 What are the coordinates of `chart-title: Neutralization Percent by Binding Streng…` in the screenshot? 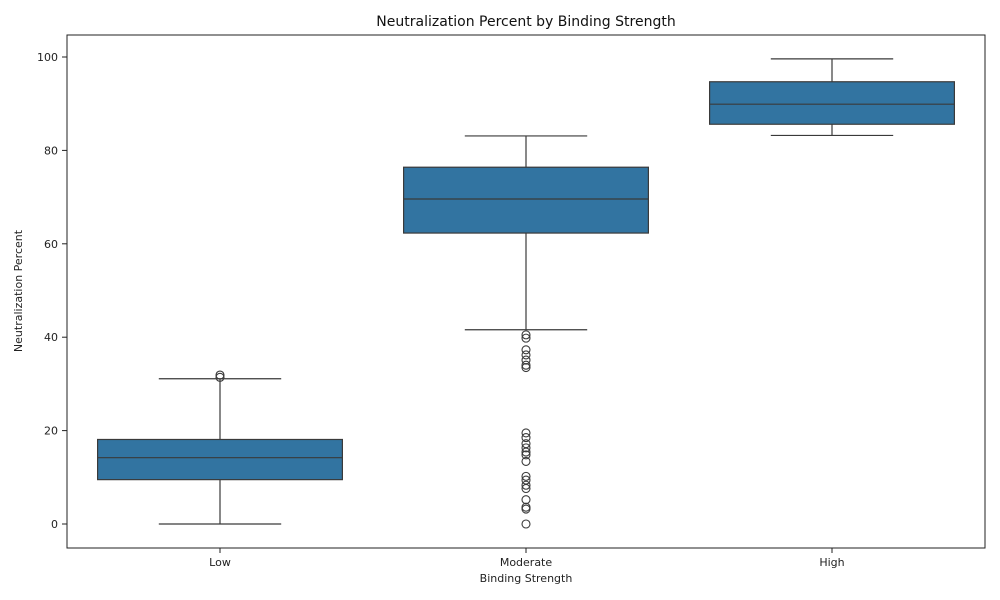 It's located at (525, 22).